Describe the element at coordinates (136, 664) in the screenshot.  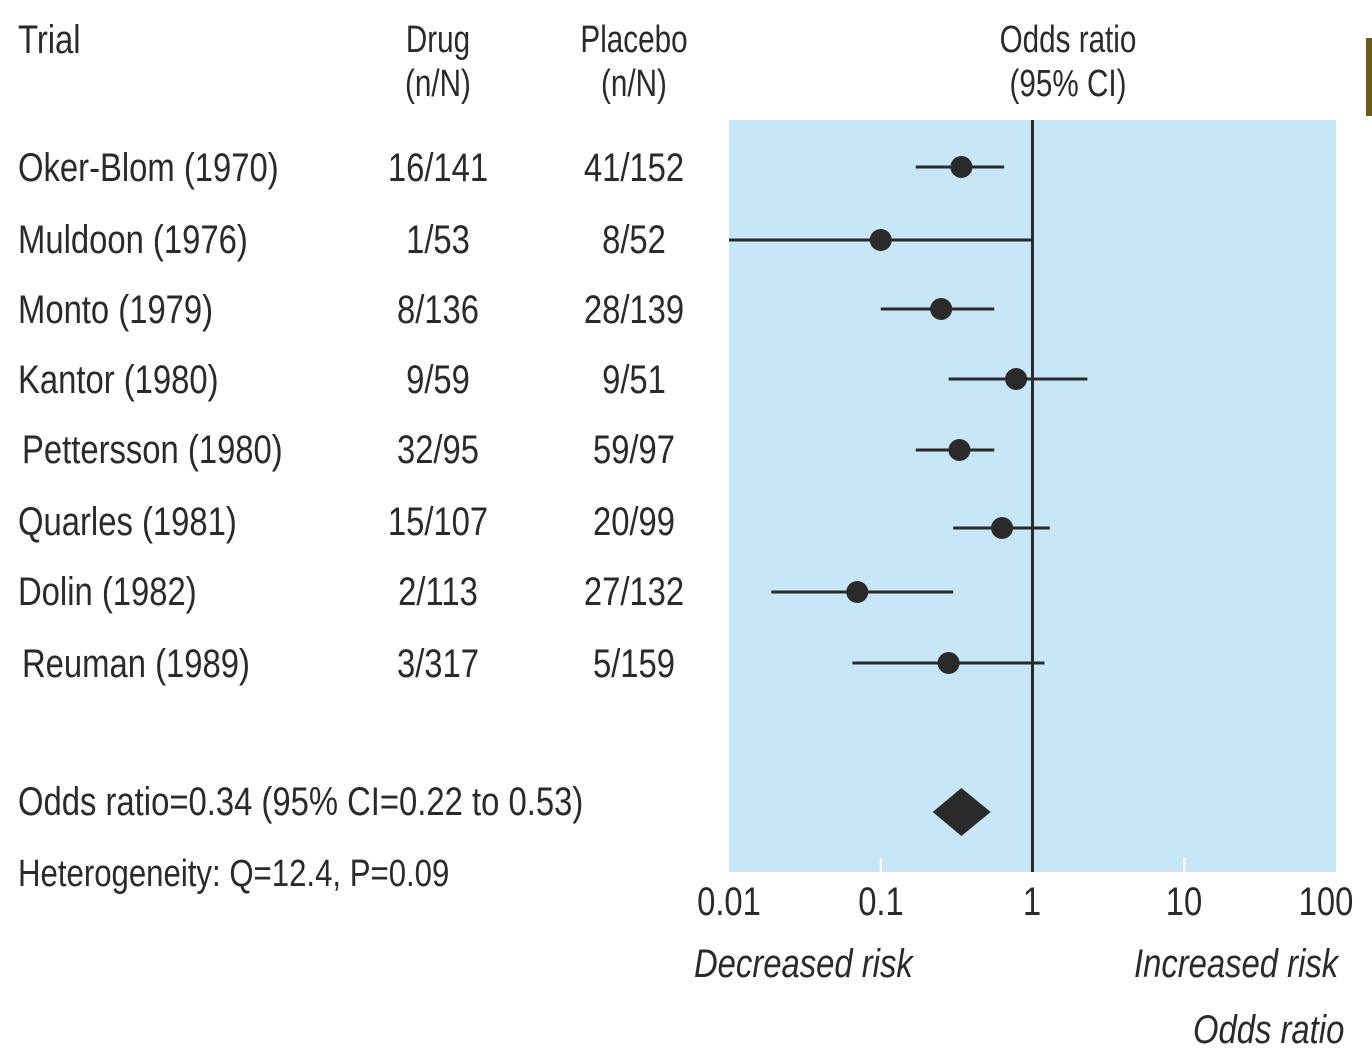
I see `trial-name: Reuman (1989)` at that location.